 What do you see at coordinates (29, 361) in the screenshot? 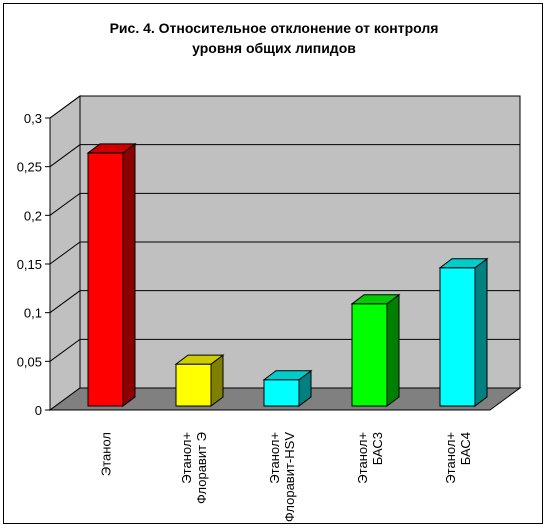
I see `y-tick-label: 0,05` at bounding box center [29, 361].